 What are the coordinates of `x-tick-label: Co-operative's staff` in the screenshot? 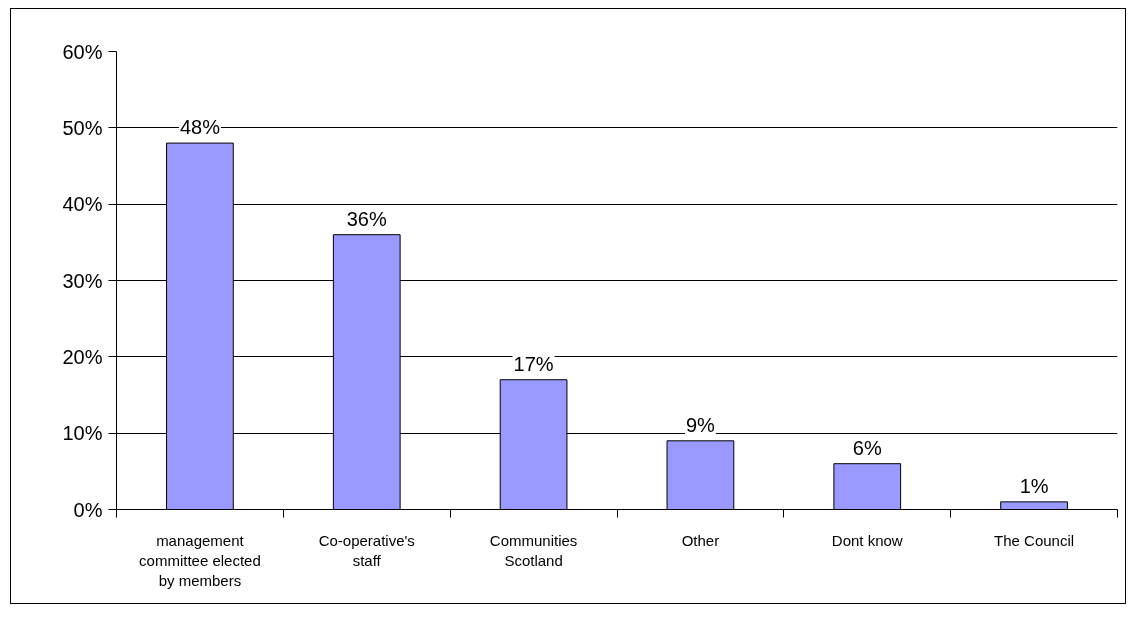 It's located at (366, 550).